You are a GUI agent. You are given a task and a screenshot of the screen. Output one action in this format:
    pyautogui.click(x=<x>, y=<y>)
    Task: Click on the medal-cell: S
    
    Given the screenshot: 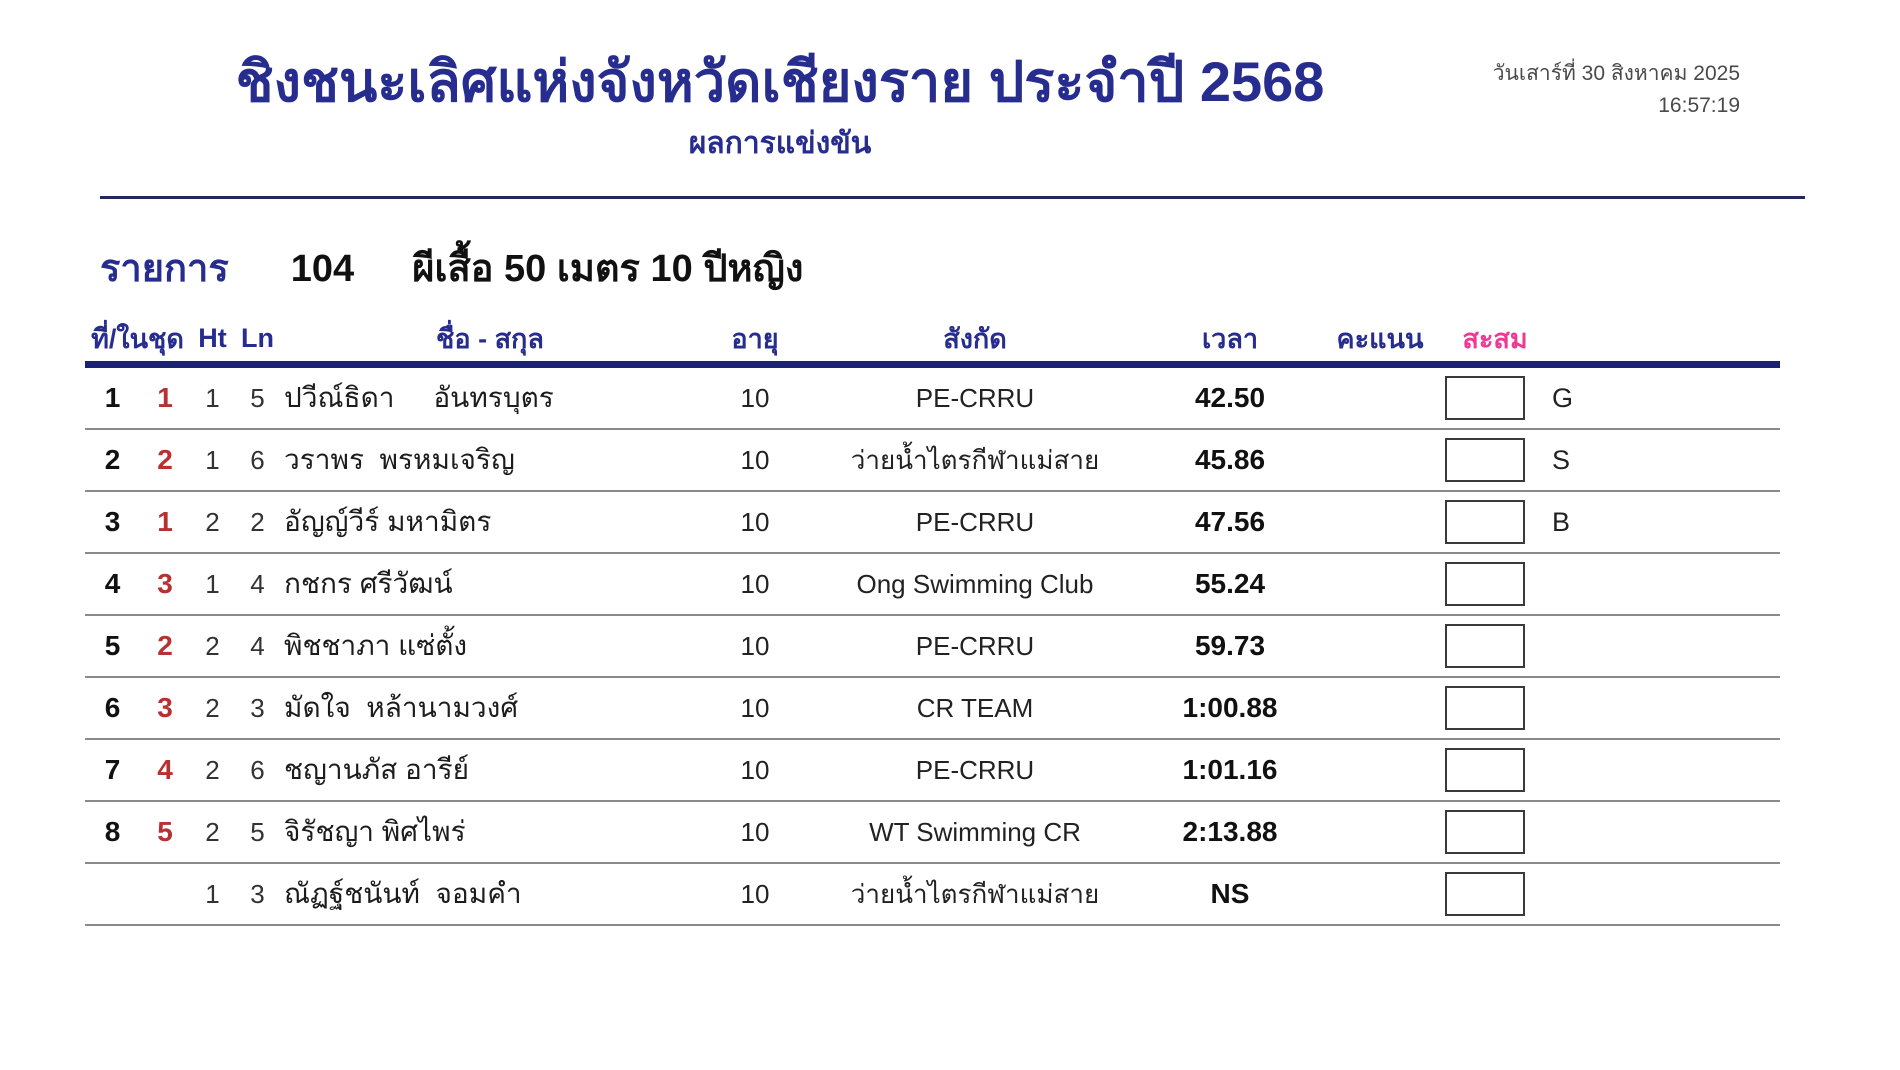 What is the action you would take?
    pyautogui.click(x=1561, y=459)
    